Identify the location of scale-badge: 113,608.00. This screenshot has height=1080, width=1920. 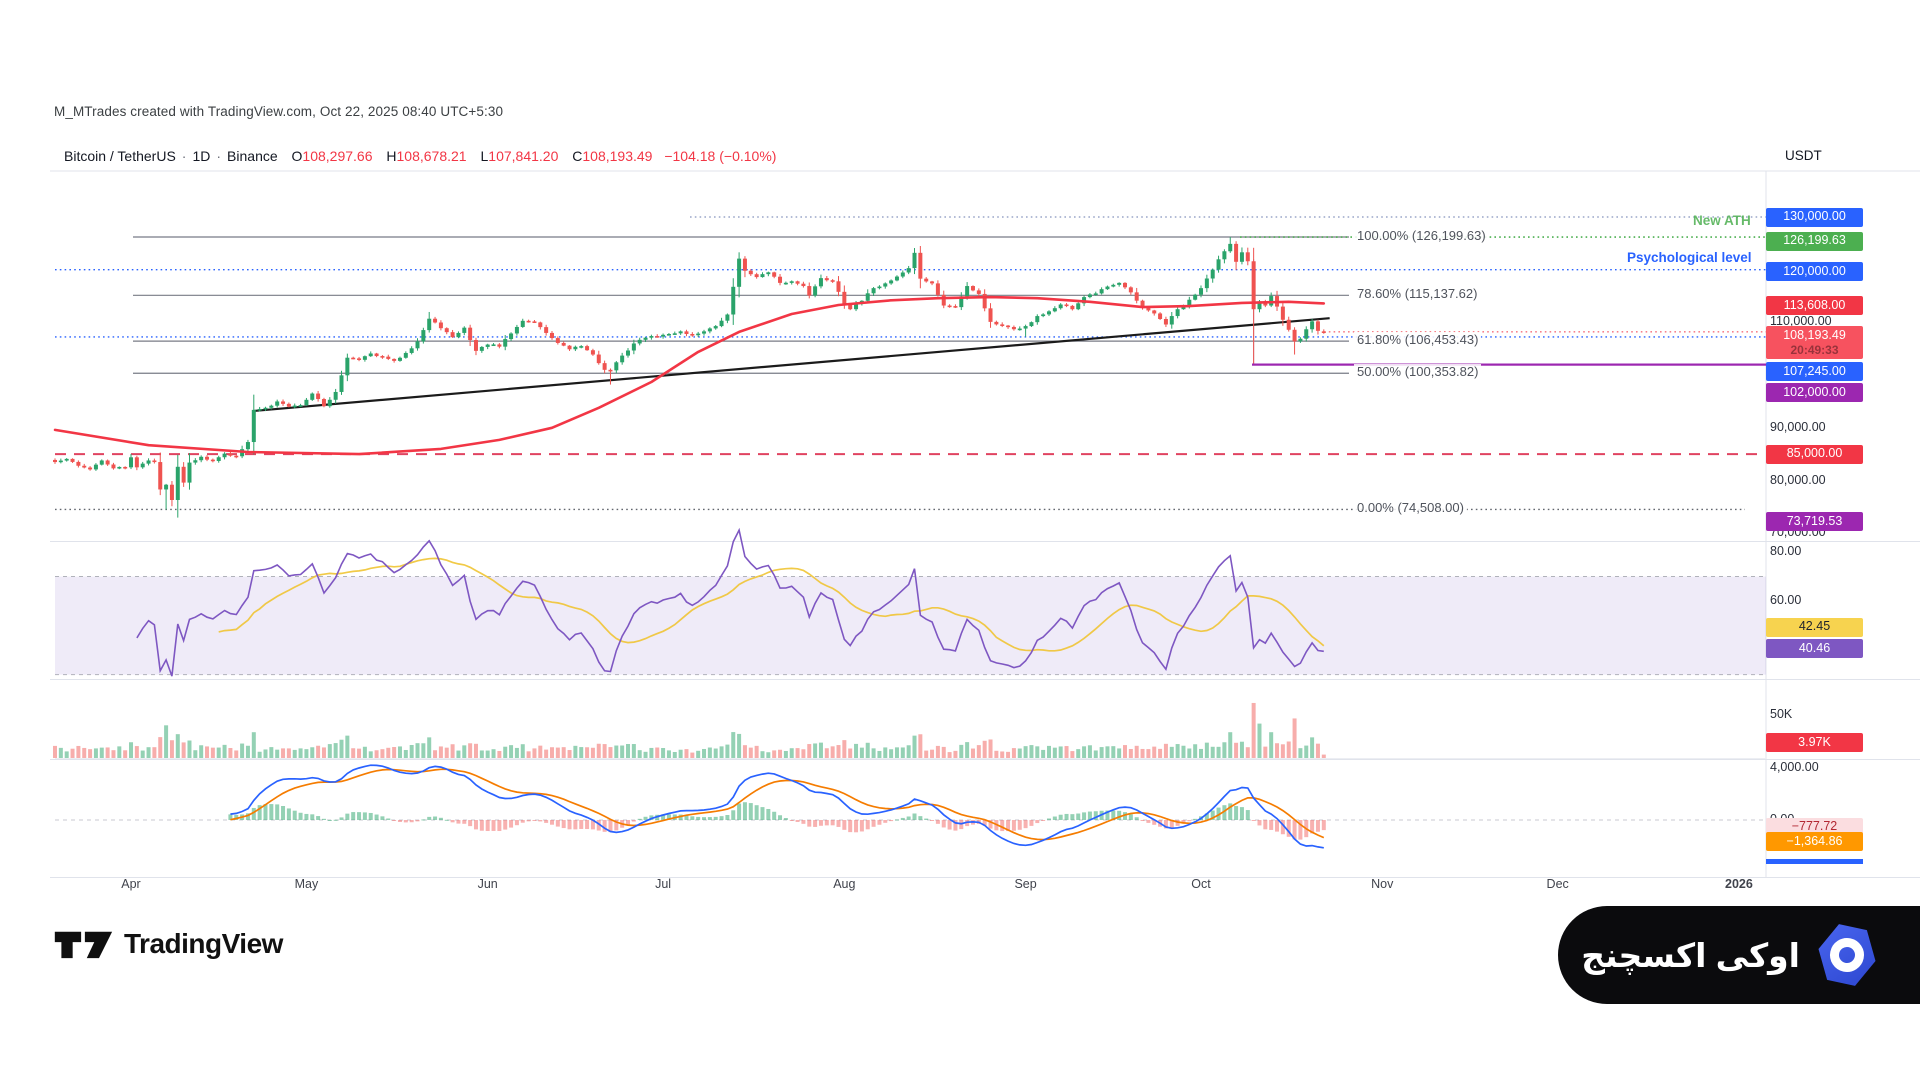
(1814, 305).